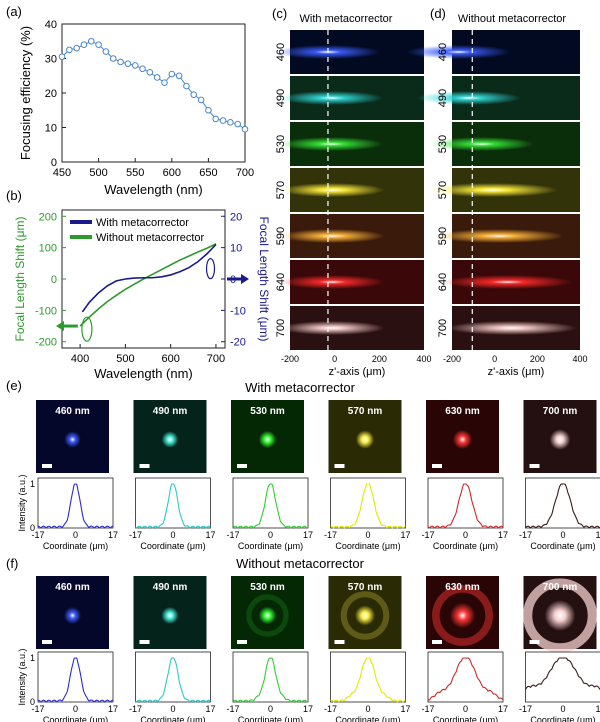  Describe the element at coordinates (236, 249) in the screenshot. I see `y-right-tick-label: 10` at that location.